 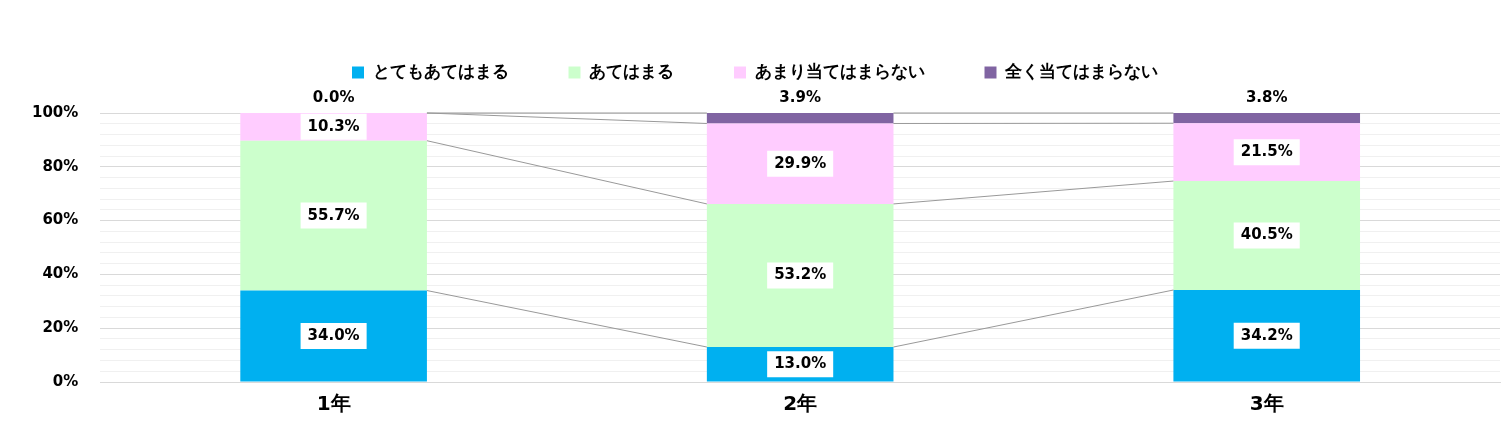 What do you see at coordinates (800, 403) in the screenshot?
I see `x-tick-label: 2年` at bounding box center [800, 403].